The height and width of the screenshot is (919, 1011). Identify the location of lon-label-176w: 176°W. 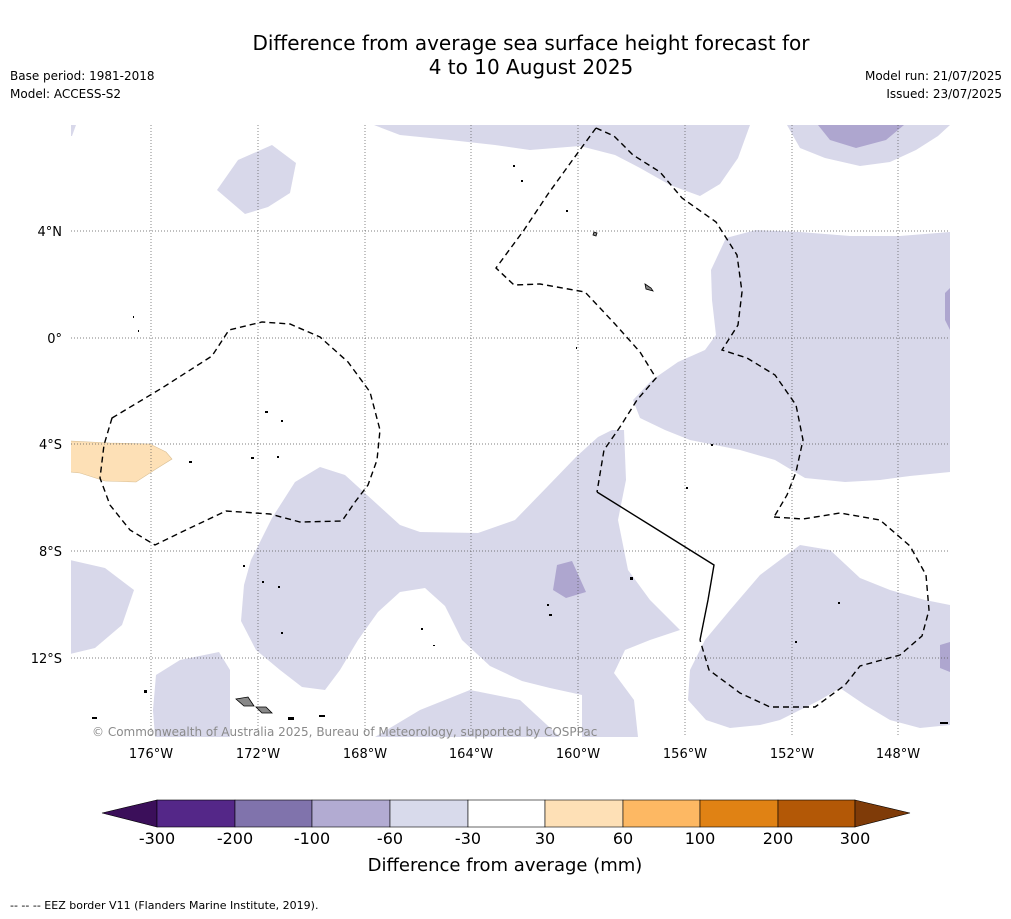
(151, 754).